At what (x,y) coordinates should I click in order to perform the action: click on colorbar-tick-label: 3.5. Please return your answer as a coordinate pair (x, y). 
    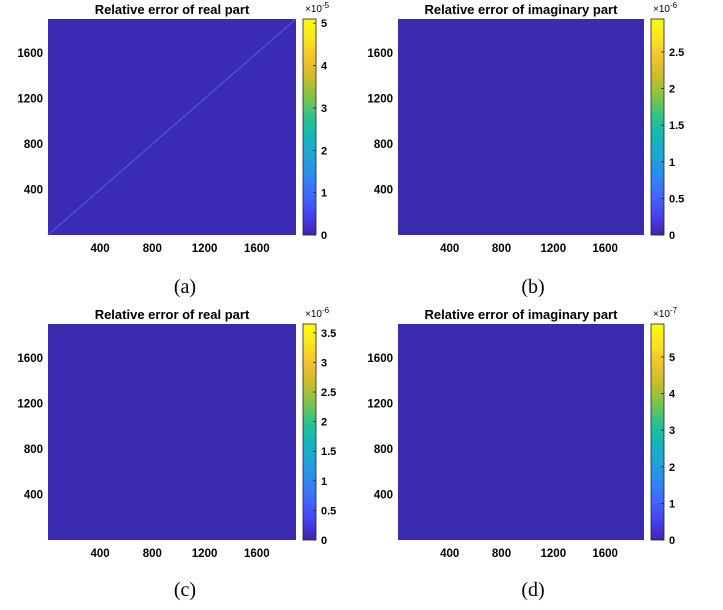
    Looking at the image, I should click on (328, 334).